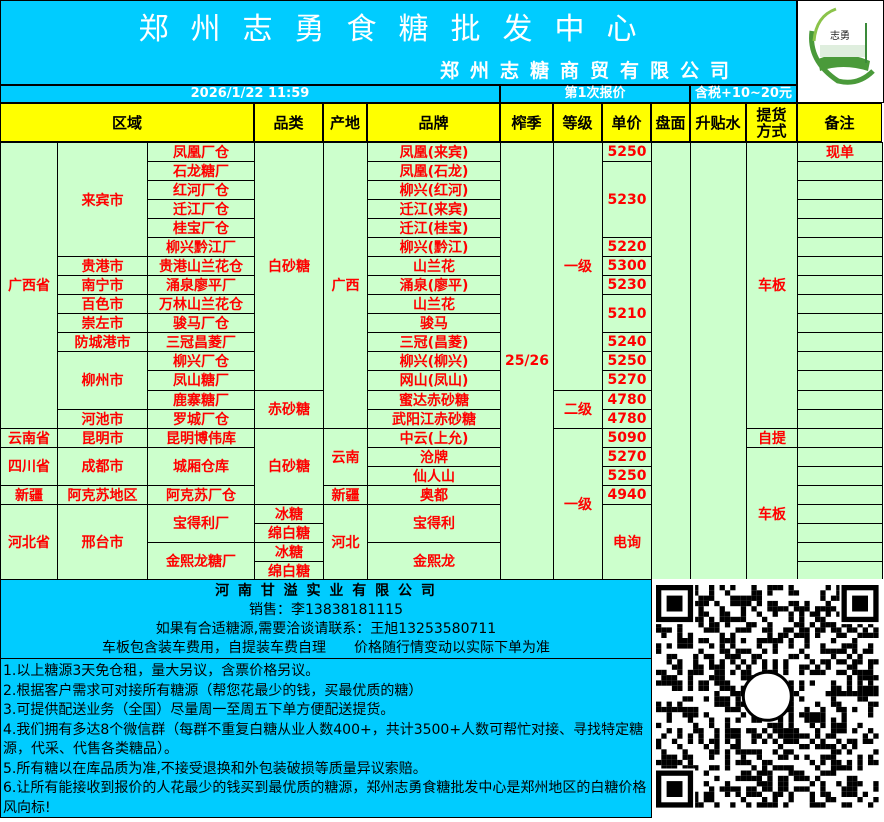 Image resolution: width=884 pixels, height=822 pixels. I want to click on category-cell: 白砂糖, so click(289, 266).